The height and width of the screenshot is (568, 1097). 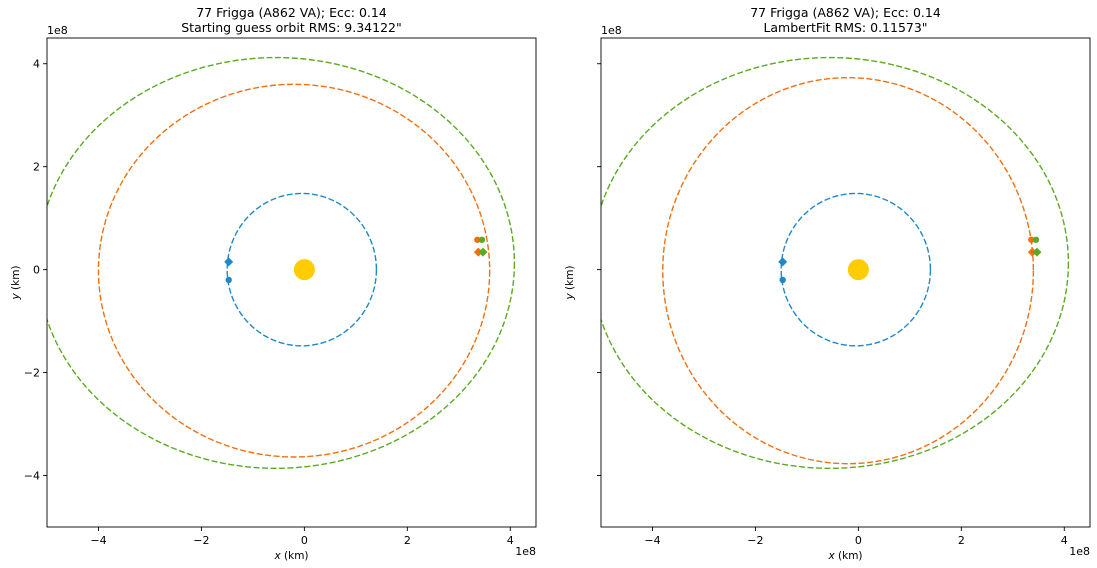 What do you see at coordinates (36, 167) in the screenshot?
I see `y-tick-label: 2` at bounding box center [36, 167].